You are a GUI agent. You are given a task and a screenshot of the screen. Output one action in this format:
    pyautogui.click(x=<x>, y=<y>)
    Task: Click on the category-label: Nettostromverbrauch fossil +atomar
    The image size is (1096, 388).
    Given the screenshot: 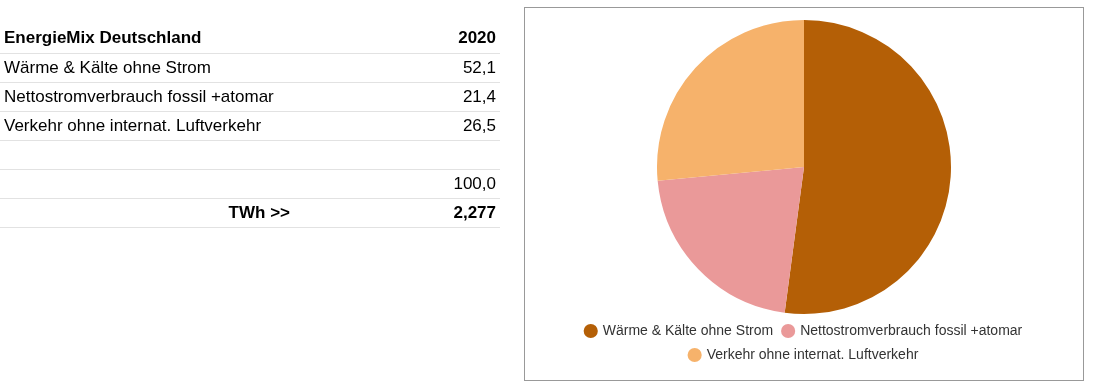 What is the action you would take?
    pyautogui.click(x=139, y=96)
    